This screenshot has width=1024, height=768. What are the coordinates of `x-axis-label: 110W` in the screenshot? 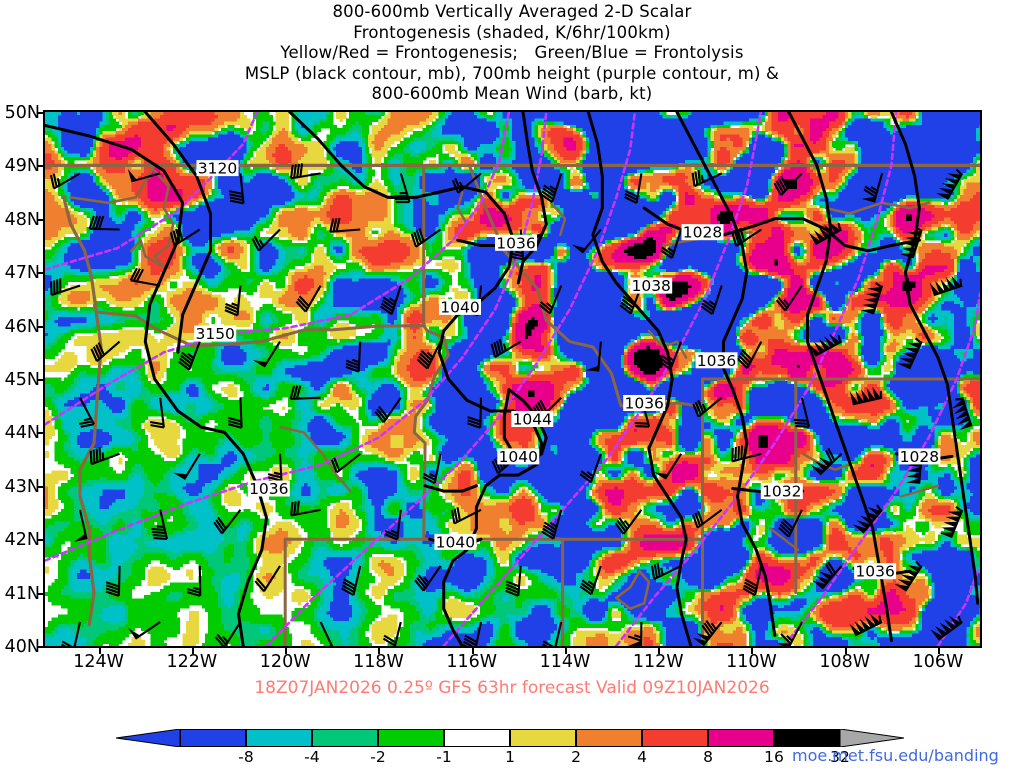 It's located at (751, 662).